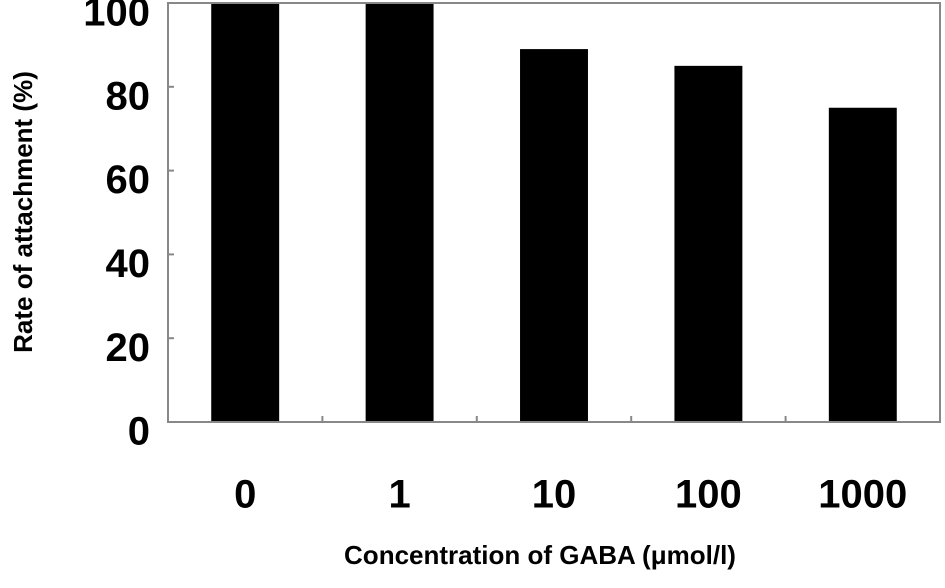  What do you see at coordinates (708, 495) in the screenshot?
I see `x-tick-label: 100` at bounding box center [708, 495].